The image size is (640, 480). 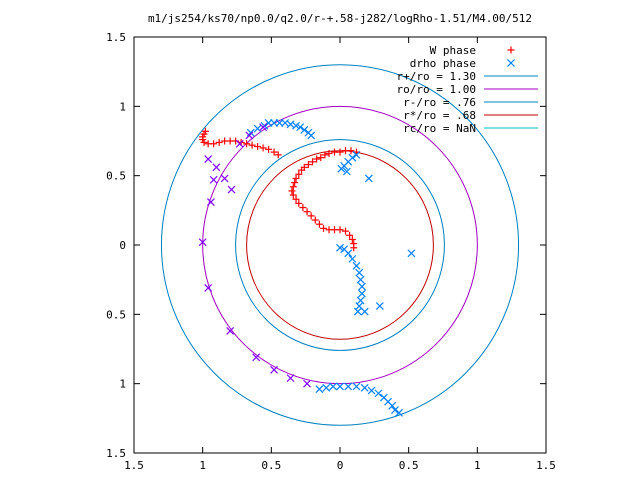 I want to click on legend-label: ro/ro = 1.00, so click(x=436, y=89).